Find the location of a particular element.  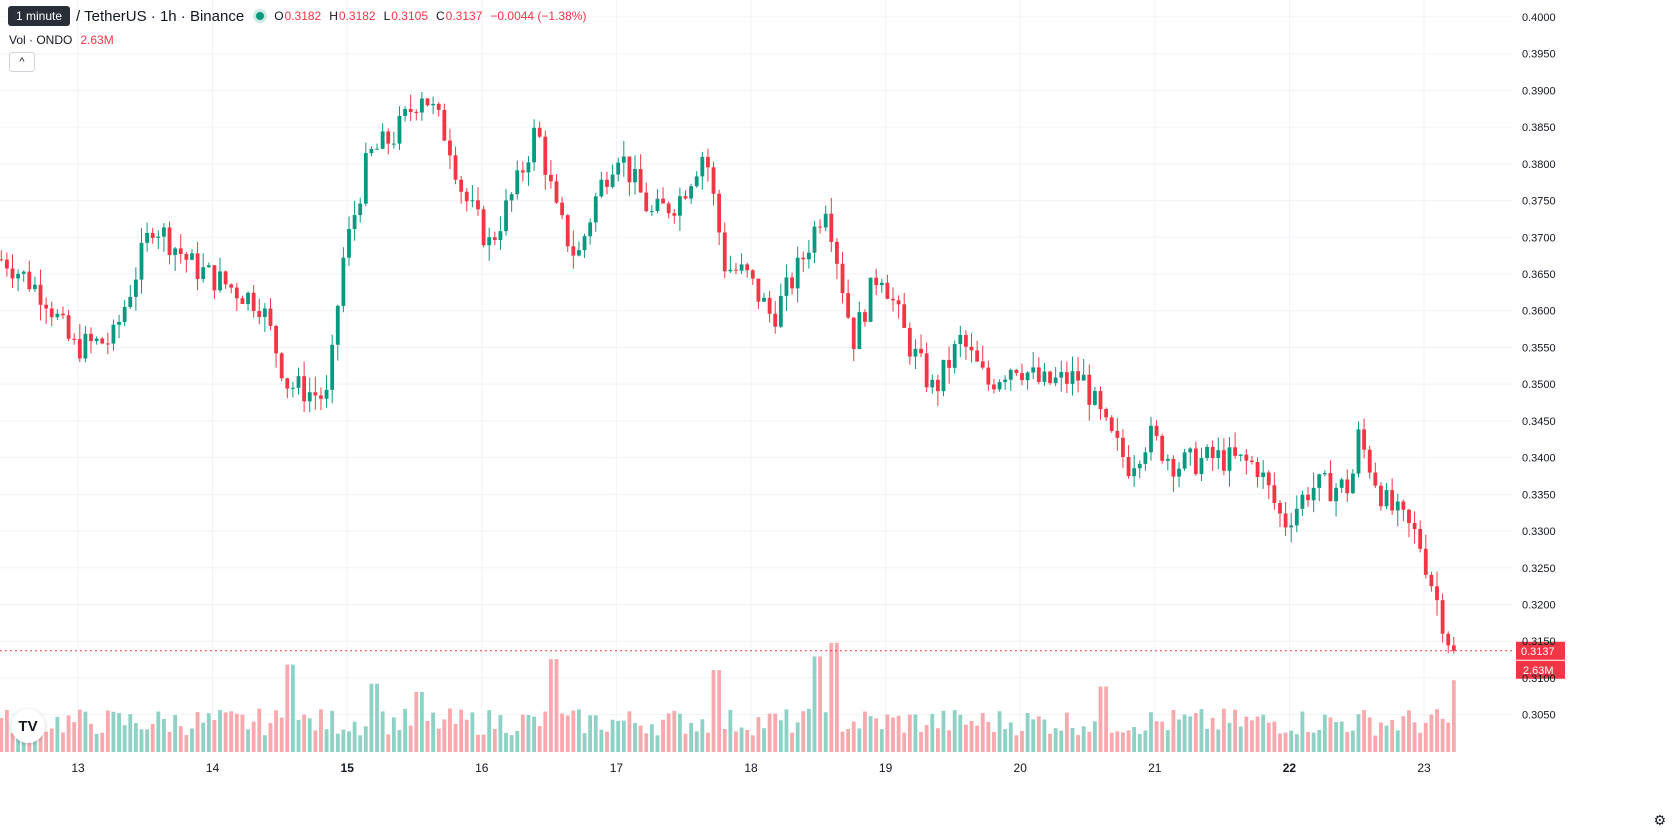

time-tick-label: 17 is located at coordinates (617, 768).